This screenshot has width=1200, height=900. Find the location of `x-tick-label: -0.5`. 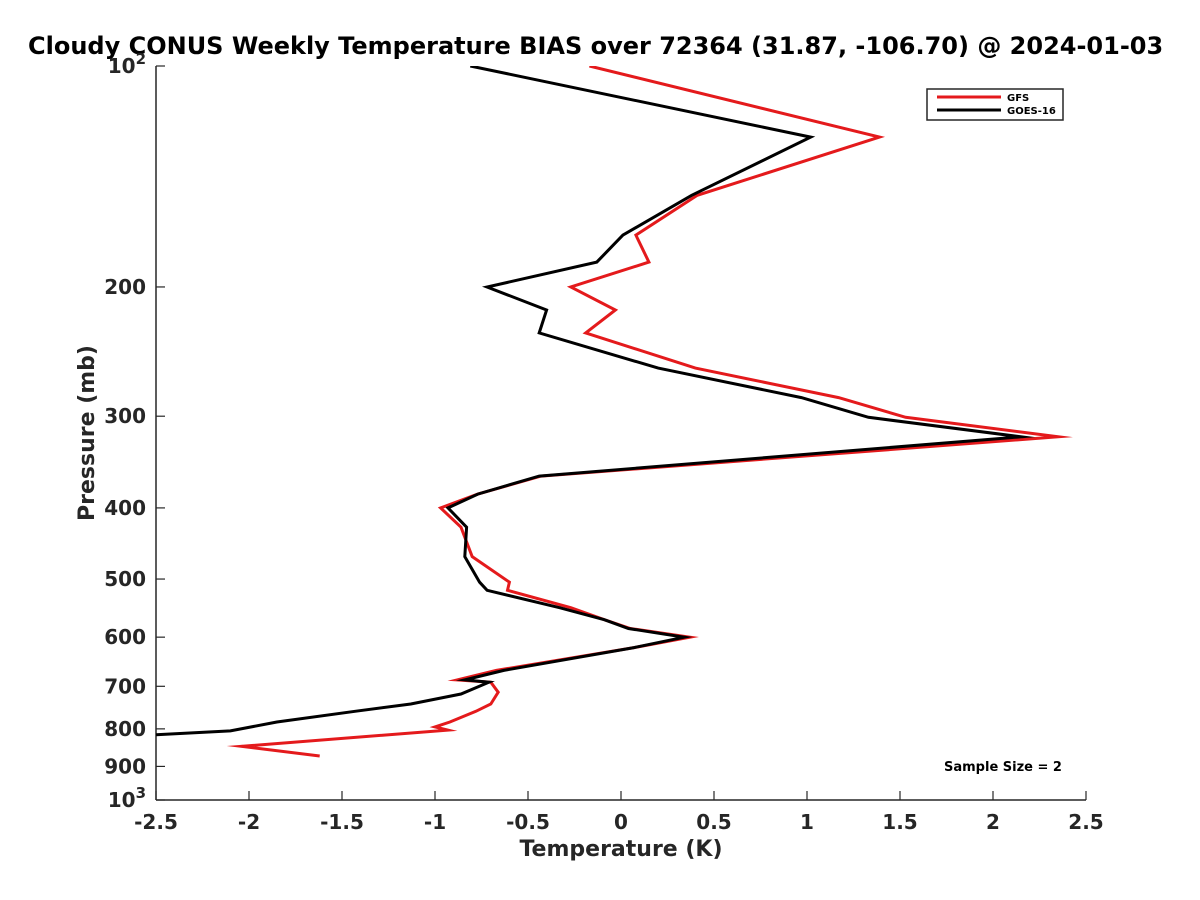

x-tick-label: -0.5 is located at coordinates (528, 822).